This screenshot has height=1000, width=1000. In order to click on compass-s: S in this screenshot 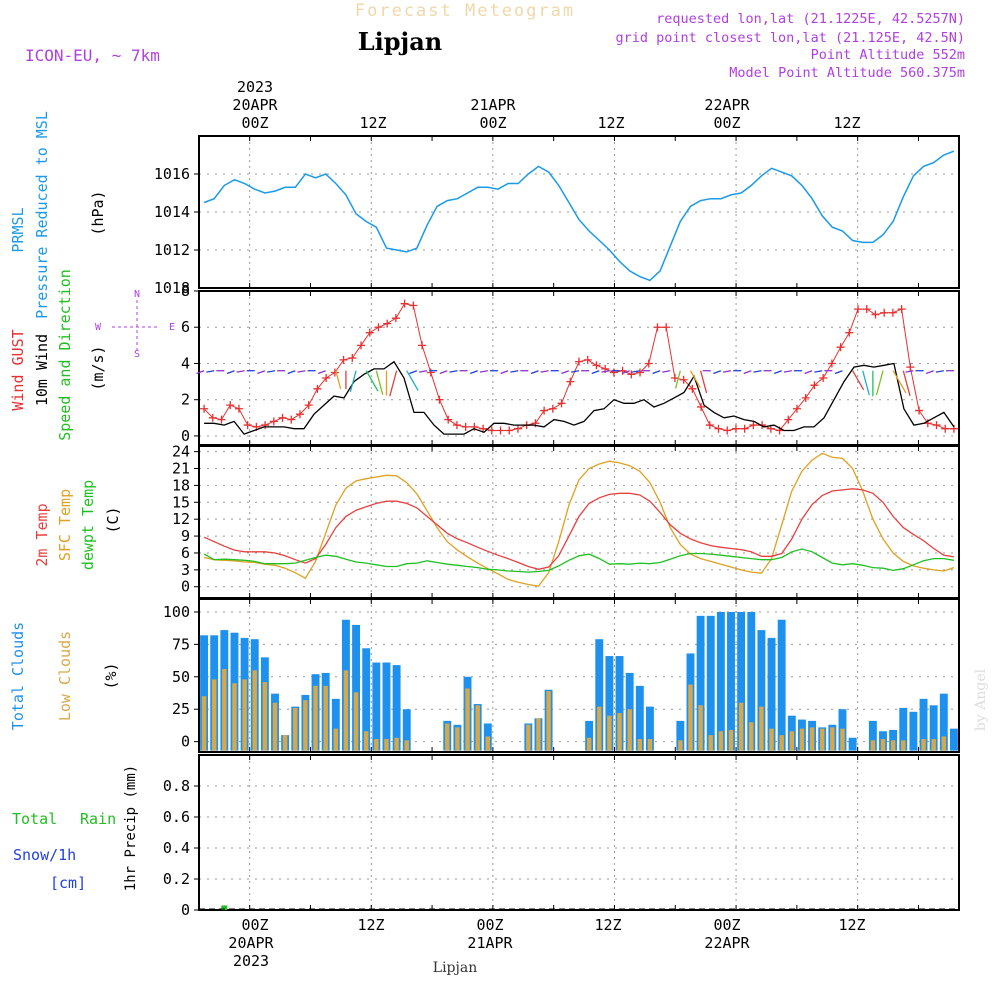, I will do `click(137, 354)`.